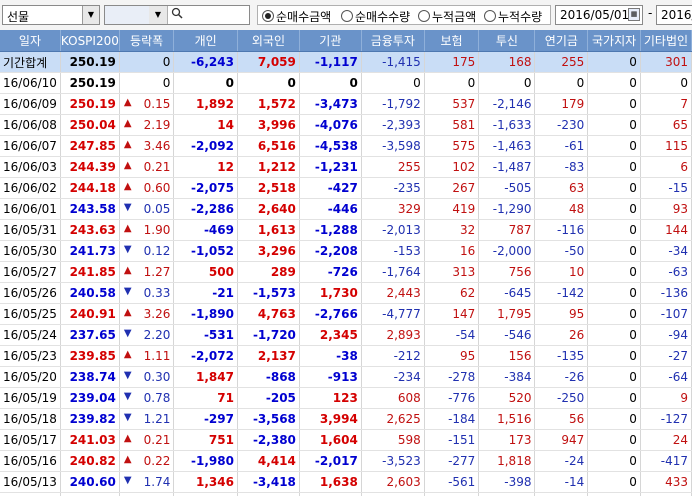 Image resolution: width=692 pixels, height=496 pixels. I want to click on kospi200-cell: 240.82, so click(90, 461).